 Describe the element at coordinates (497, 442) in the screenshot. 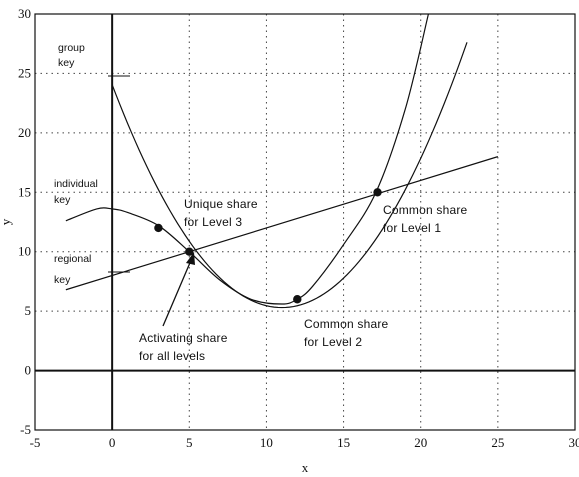

I see `x-tick-label: 25` at that location.